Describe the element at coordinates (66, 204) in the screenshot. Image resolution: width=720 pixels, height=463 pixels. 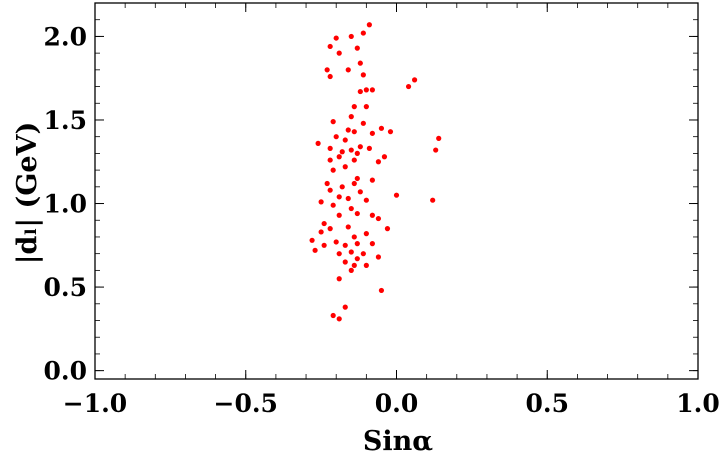
I see `y-tick-label: 1.0` at that location.